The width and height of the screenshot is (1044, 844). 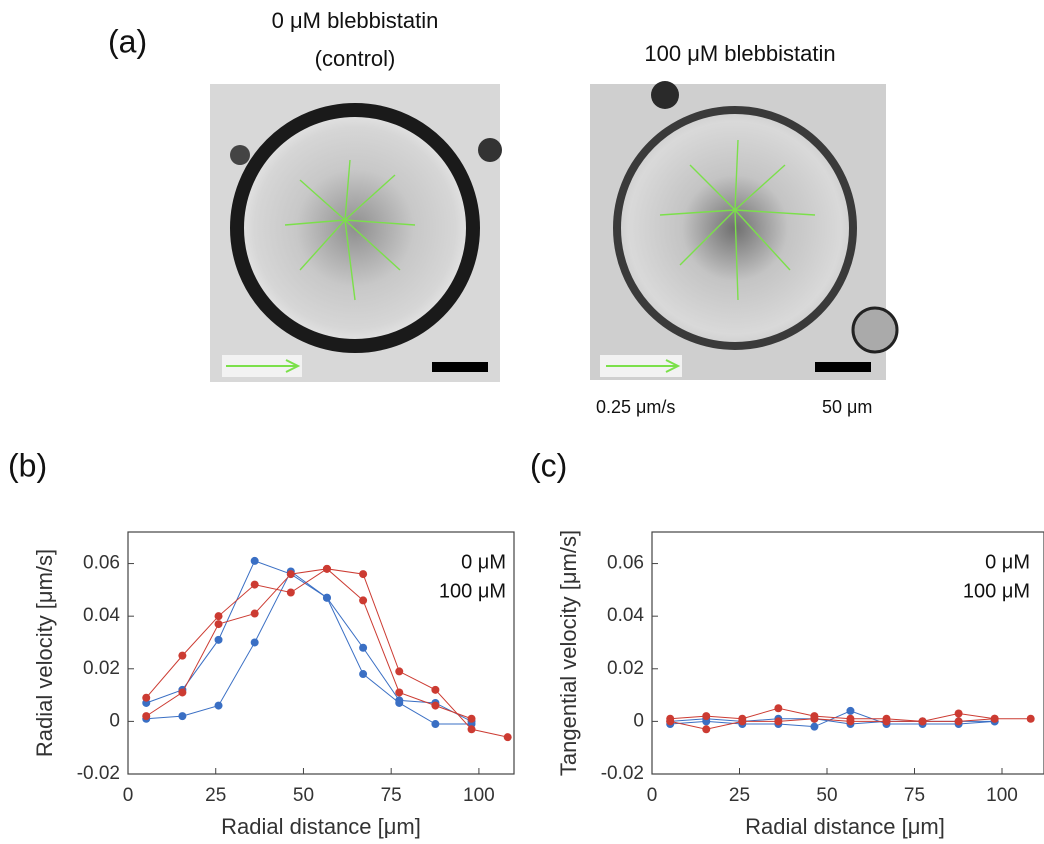 I want to click on panel-label: (a), so click(x=127, y=41).